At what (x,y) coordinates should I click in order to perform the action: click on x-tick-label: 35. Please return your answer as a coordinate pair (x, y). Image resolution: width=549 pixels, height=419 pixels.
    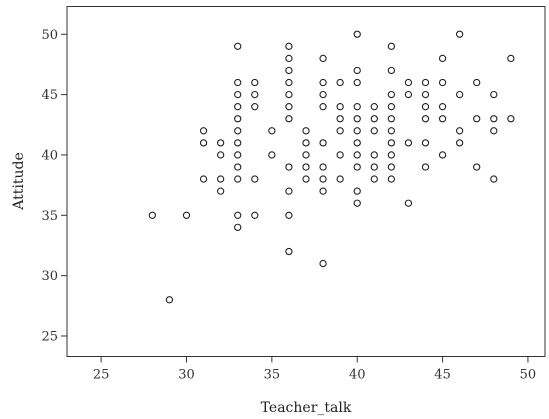
    Looking at the image, I should click on (272, 375).